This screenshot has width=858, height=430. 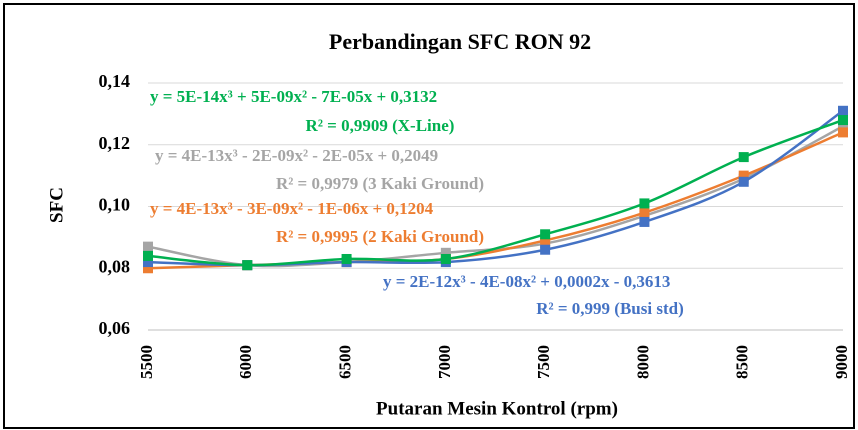 I want to click on y-tick-label: 0,10, so click(x=115, y=205).